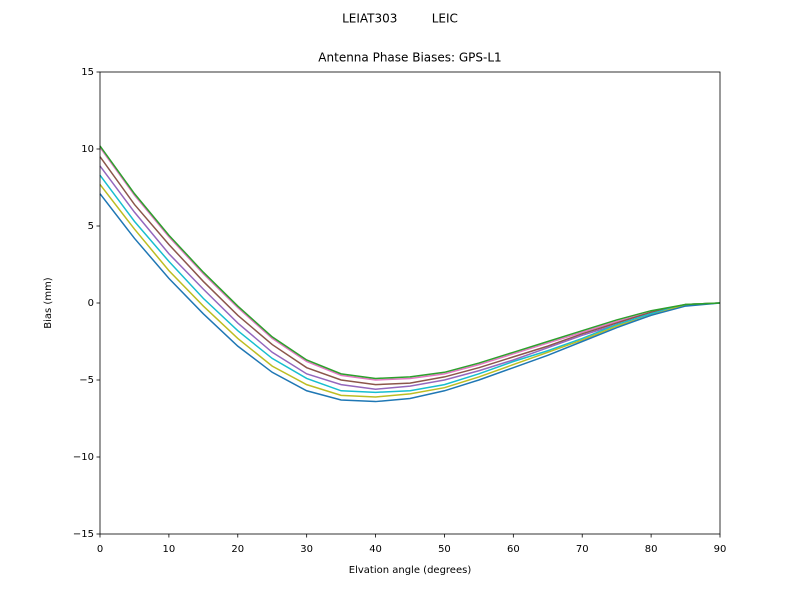 Image resolution: width=800 pixels, height=604 pixels. What do you see at coordinates (375, 549) in the screenshot?
I see `x-tick-label: 40` at bounding box center [375, 549].